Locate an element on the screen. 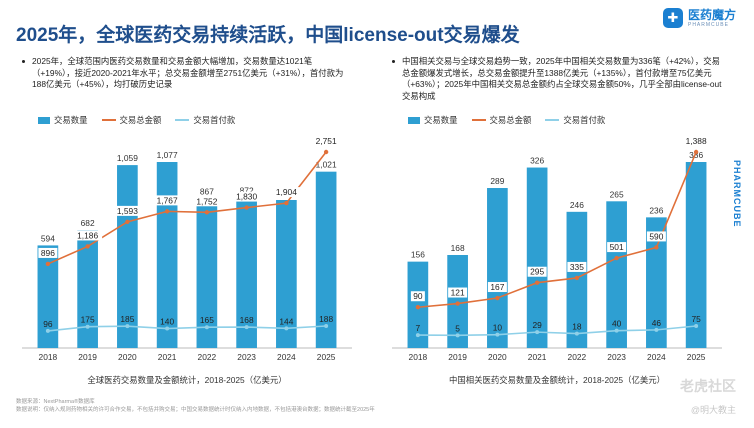  total-value-label: 1,767 is located at coordinates (167, 200).